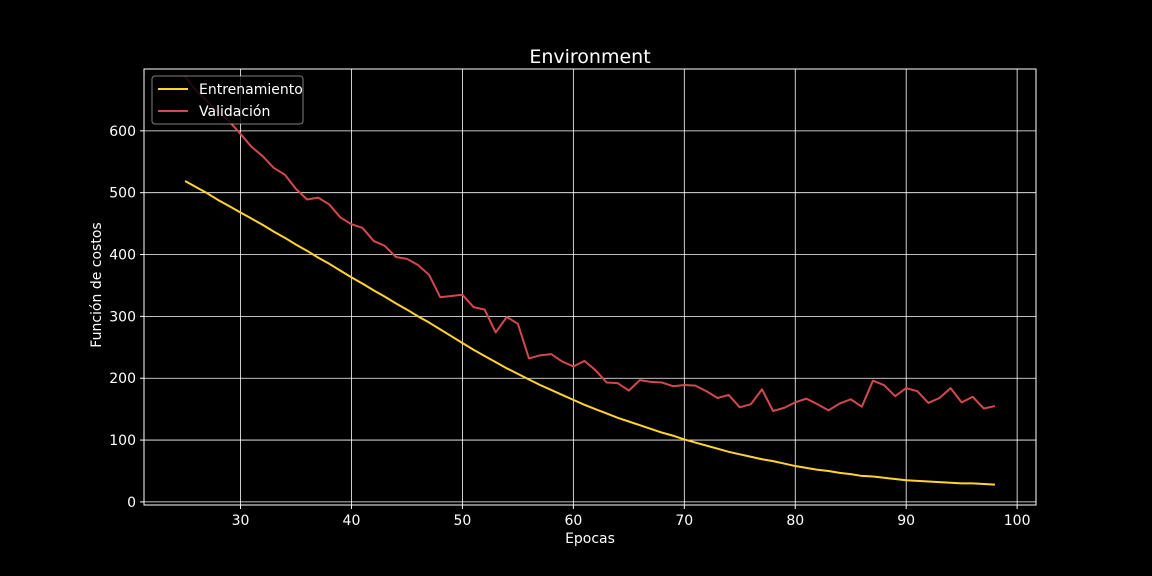  What do you see at coordinates (122, 379) in the screenshot?
I see `y-tick-label: 200` at bounding box center [122, 379].